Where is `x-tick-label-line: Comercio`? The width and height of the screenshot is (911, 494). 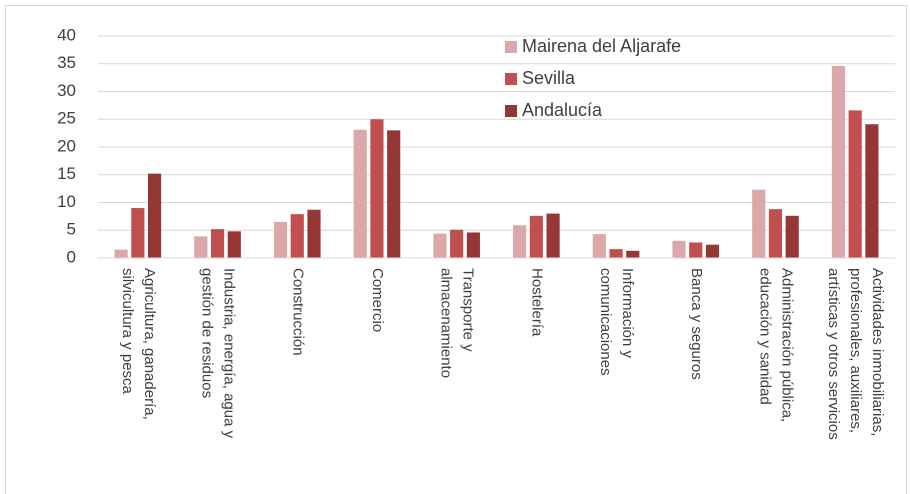 x-tick-label-line: Comercio is located at coordinates (377, 300).